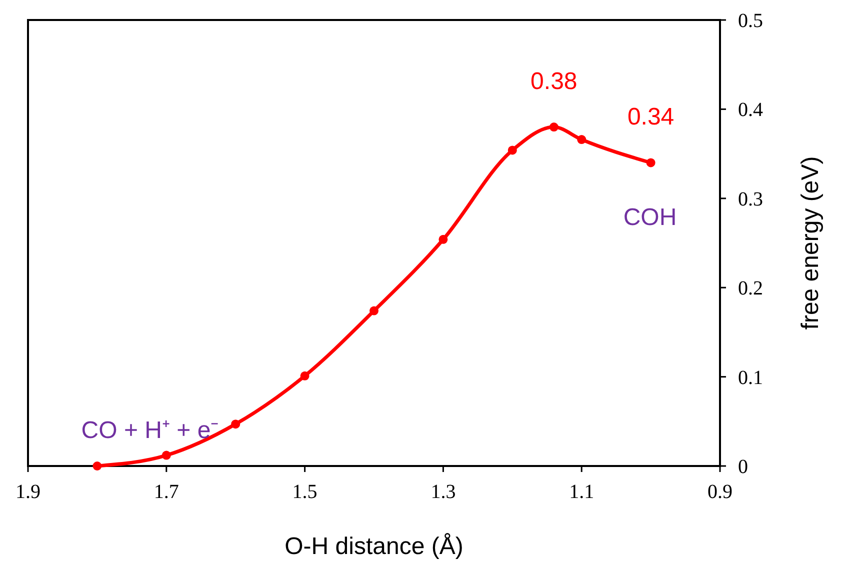  Describe the element at coordinates (650, 117) in the screenshot. I see `data-label: 0.34` at that location.